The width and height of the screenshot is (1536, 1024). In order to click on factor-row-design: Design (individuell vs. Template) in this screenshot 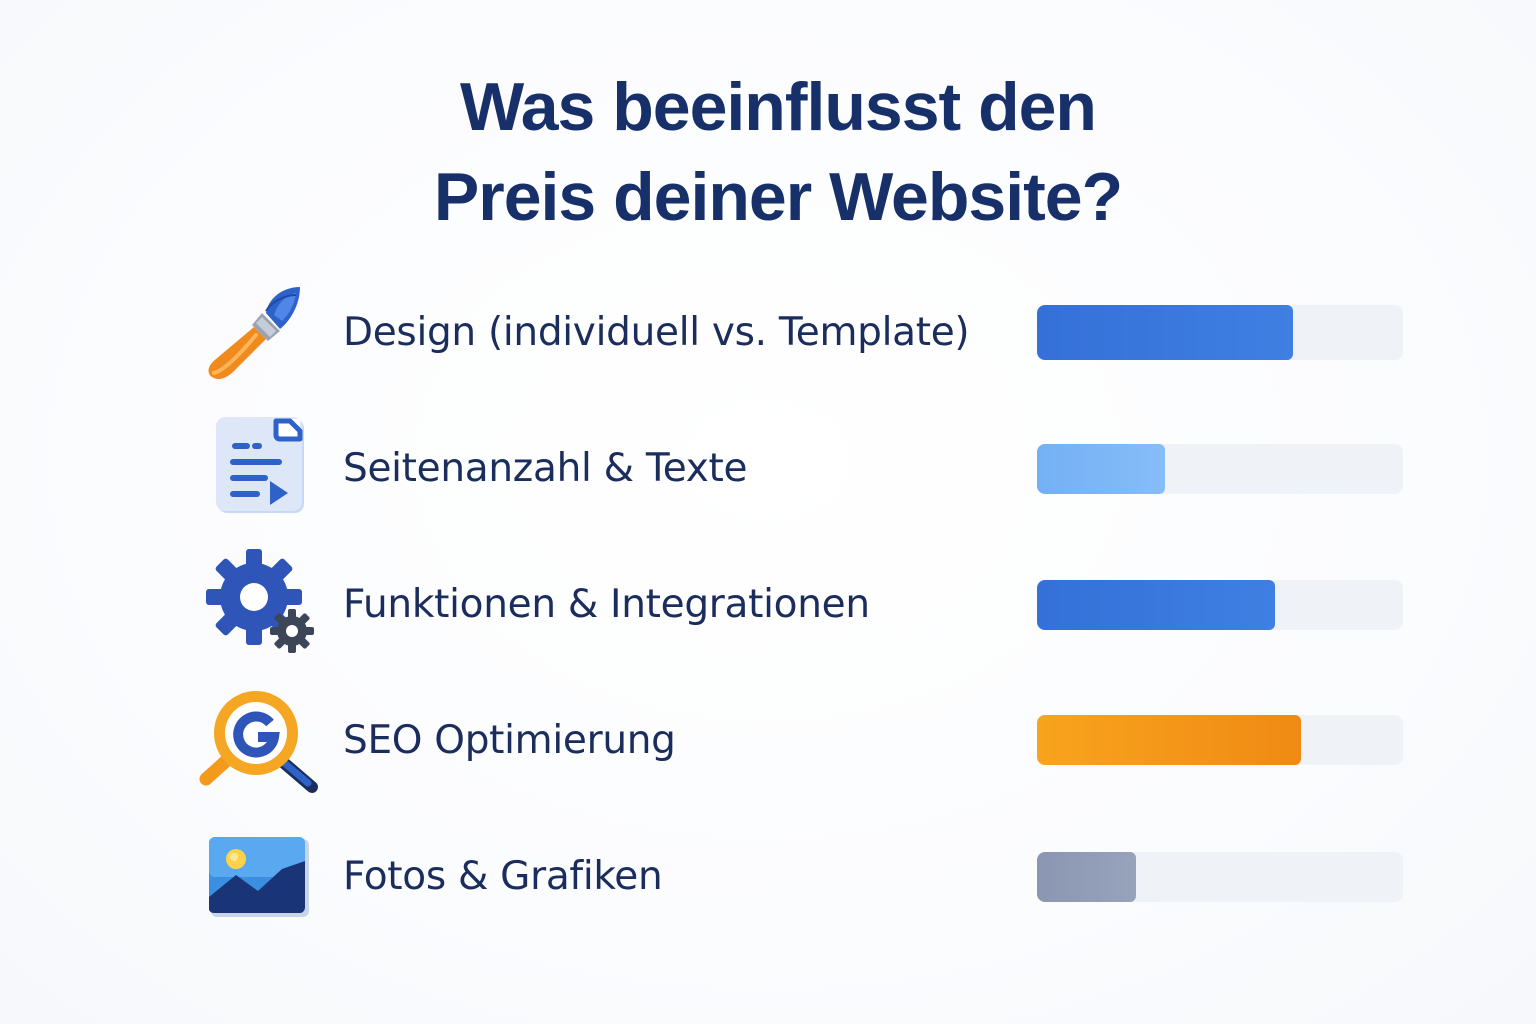, I will do `click(806, 333)`.